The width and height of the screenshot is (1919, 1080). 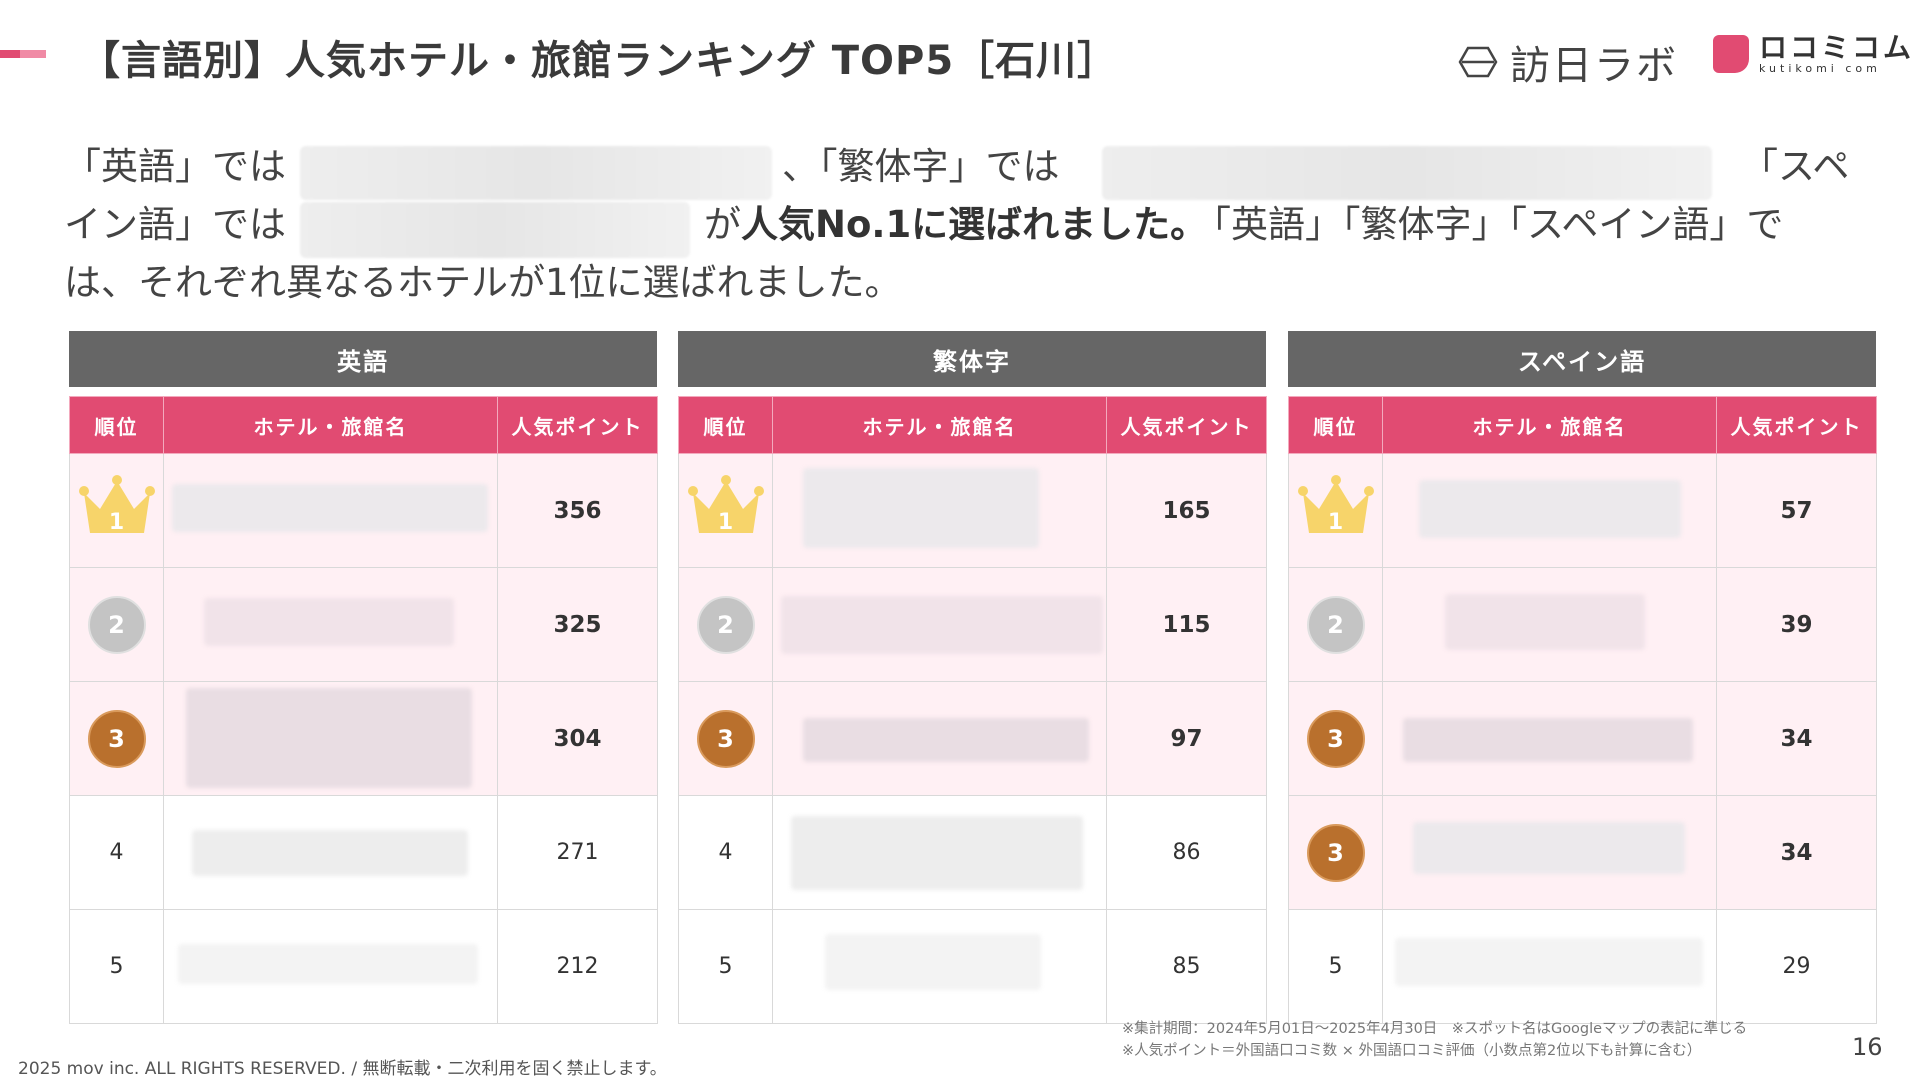 I want to click on lead-text: 「スペ, so click(x=1795, y=166).